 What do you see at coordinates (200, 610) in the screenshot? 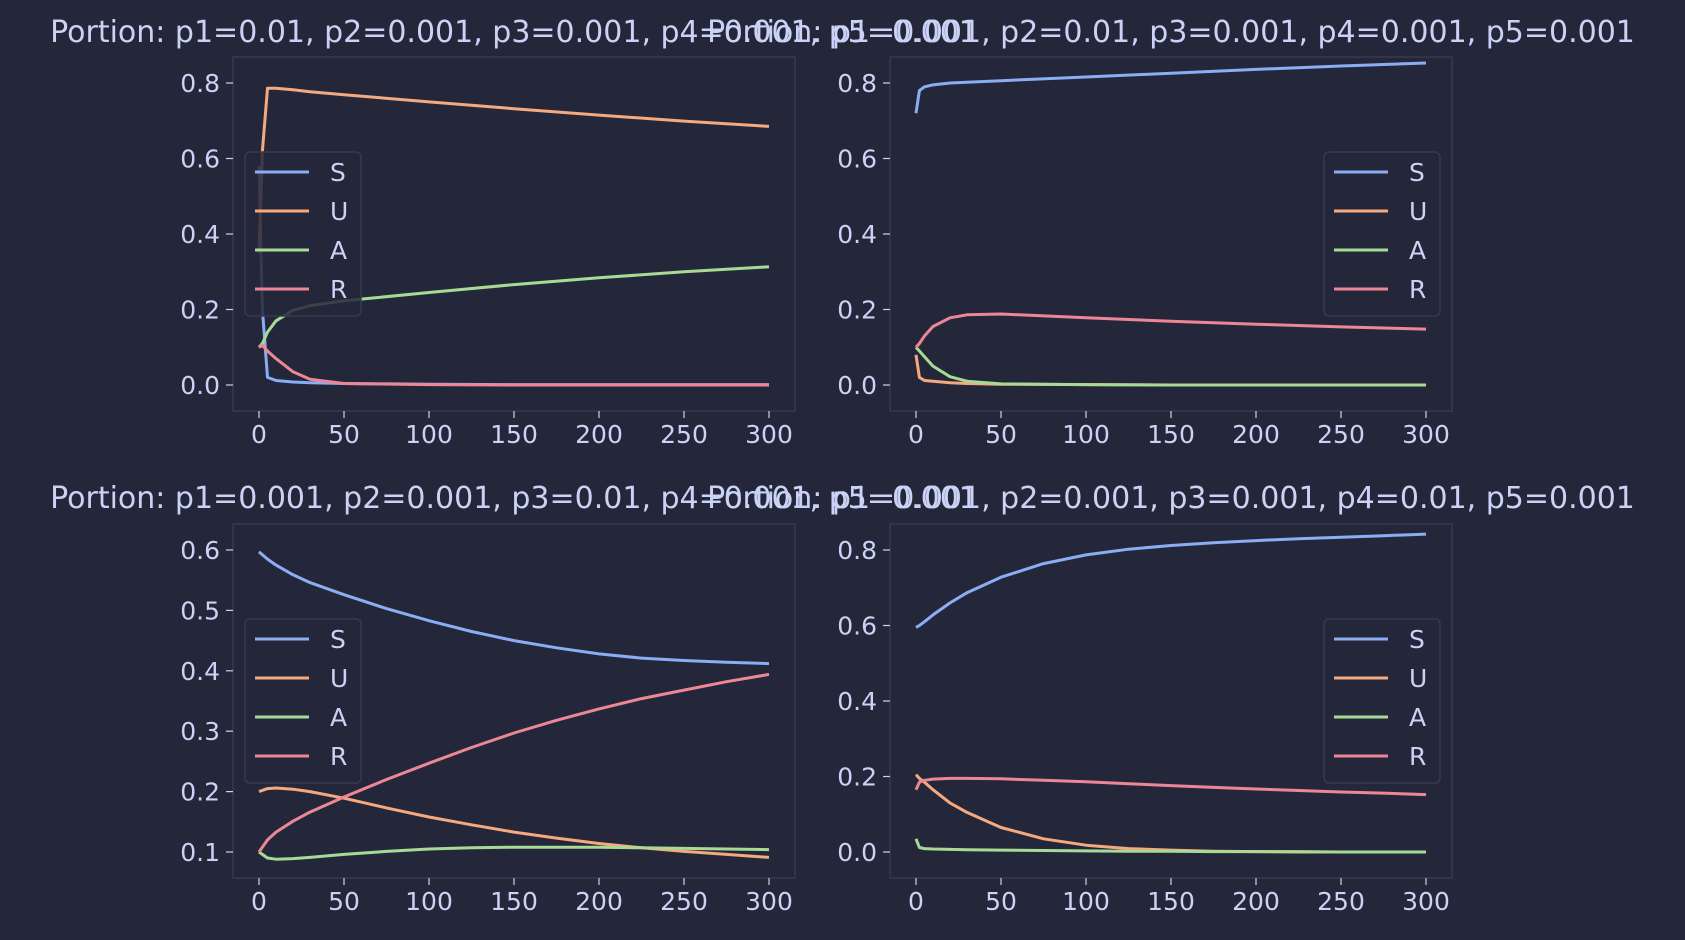
I see `y-tick-label: 0.5` at bounding box center [200, 610].